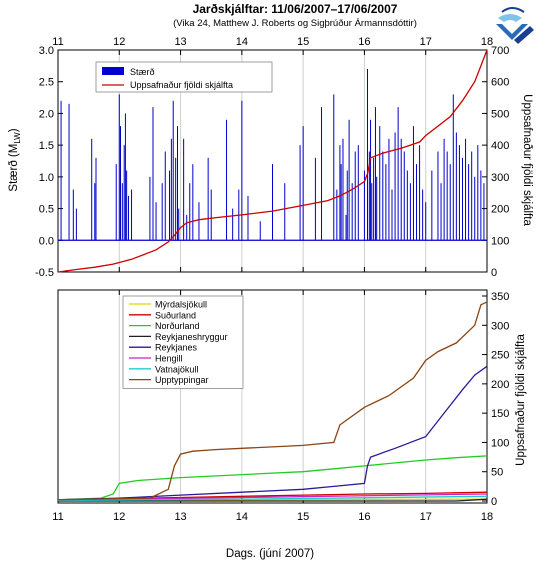 The width and height of the screenshot is (540, 565). What do you see at coordinates (46, 146) in the screenshot?
I see `y-tick-label: 1.5` at bounding box center [46, 146].